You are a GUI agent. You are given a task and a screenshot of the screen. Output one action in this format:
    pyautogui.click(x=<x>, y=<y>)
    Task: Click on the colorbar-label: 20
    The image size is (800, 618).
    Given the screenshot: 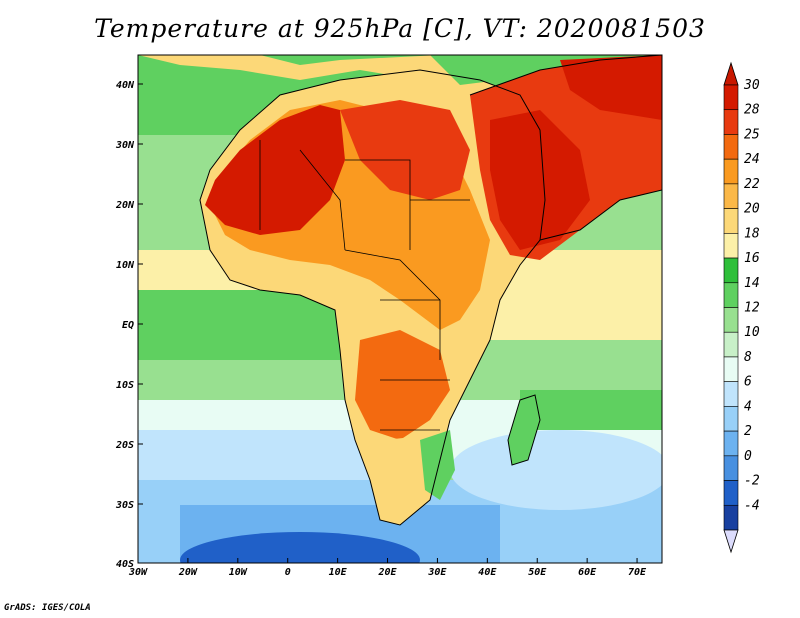 What is the action you would take?
    pyautogui.click(x=752, y=209)
    